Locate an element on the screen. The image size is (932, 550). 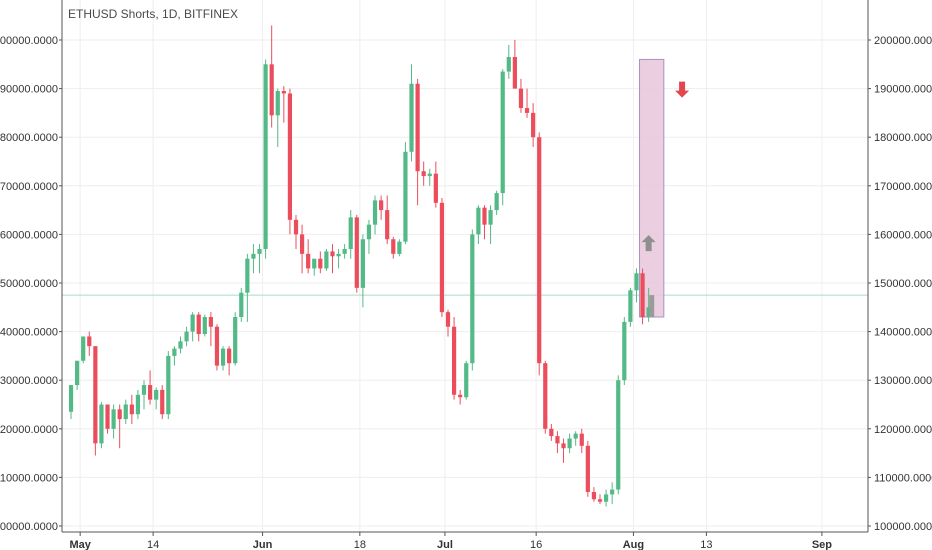
y-tick-label-left: 150000.0000 is located at coordinates (29, 284).